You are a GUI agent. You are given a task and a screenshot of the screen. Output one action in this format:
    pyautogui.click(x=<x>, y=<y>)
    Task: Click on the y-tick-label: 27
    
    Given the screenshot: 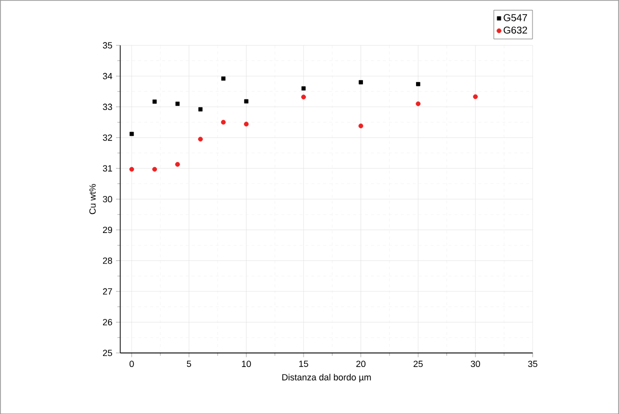 What is the action you would take?
    pyautogui.click(x=107, y=291)
    